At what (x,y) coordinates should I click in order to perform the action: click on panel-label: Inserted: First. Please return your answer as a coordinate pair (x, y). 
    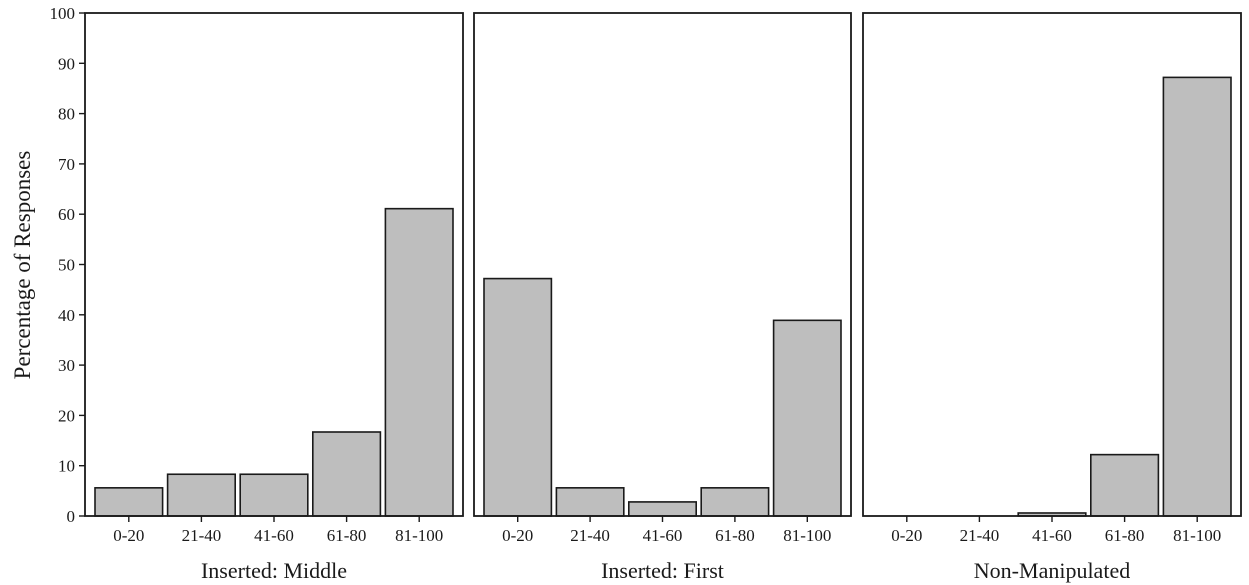
    Looking at the image, I should click on (662, 570).